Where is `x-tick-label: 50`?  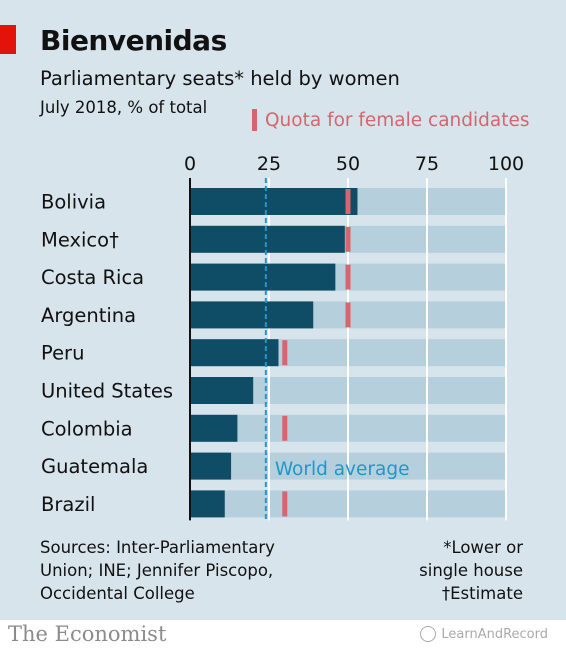
x-tick-label: 50 is located at coordinates (348, 164).